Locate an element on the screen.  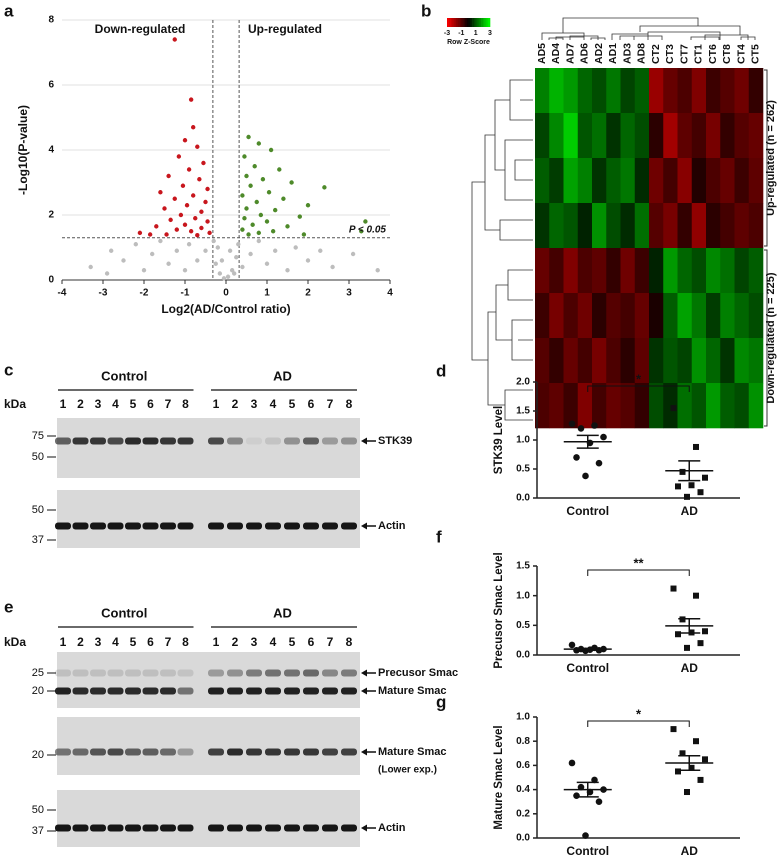
y-tick-label: 1.0 is located at coordinates (523, 440).